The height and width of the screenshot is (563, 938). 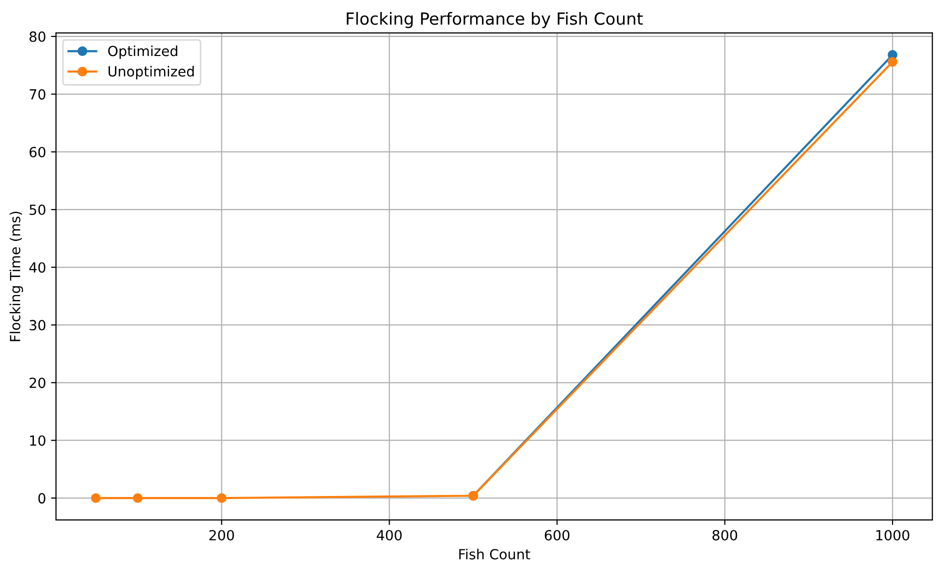 What do you see at coordinates (38, 440) in the screenshot?
I see `y-tick-label: 10` at bounding box center [38, 440].